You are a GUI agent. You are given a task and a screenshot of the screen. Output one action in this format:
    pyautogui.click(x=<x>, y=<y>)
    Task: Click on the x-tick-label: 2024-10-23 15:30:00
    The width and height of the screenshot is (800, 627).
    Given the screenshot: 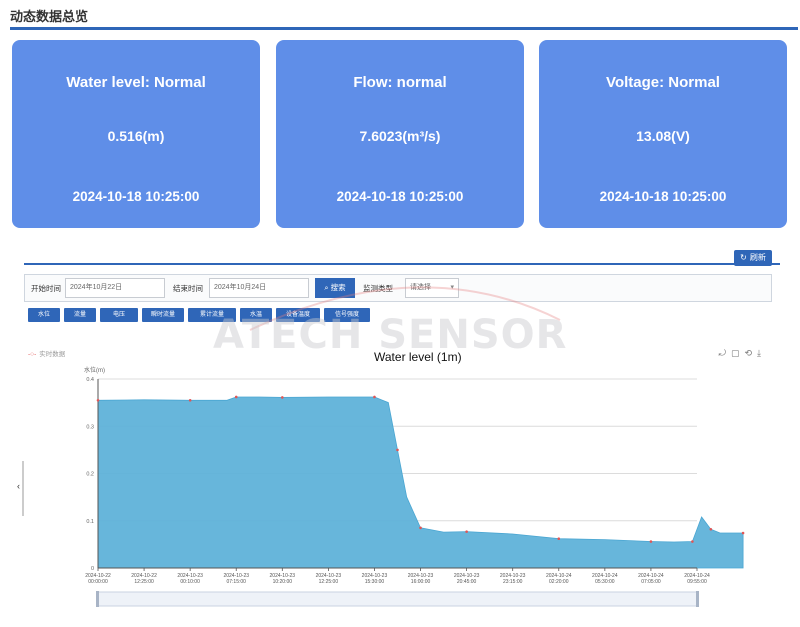 What is the action you would take?
    pyautogui.click(x=375, y=579)
    